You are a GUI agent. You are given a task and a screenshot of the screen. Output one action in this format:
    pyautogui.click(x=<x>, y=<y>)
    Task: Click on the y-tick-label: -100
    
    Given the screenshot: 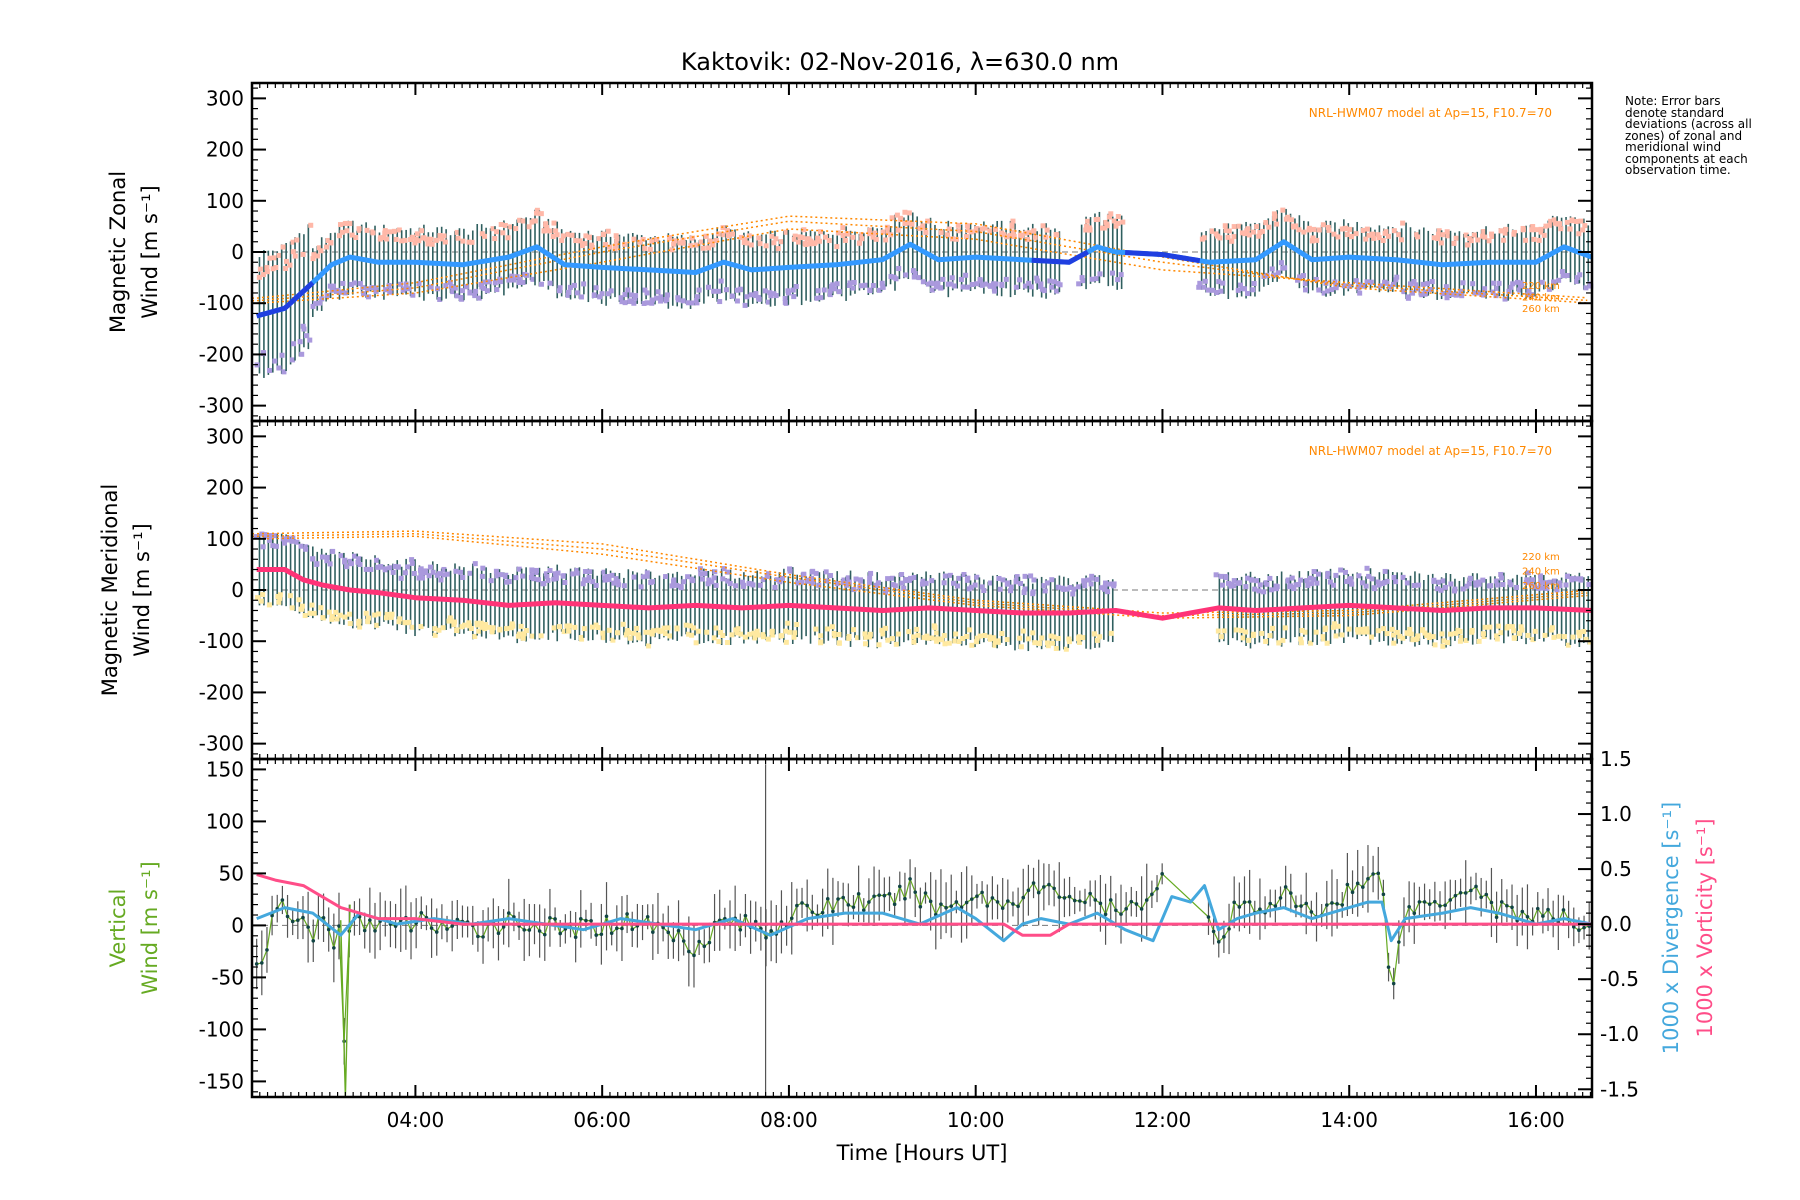 What is the action you would take?
    pyautogui.click(x=221, y=303)
    